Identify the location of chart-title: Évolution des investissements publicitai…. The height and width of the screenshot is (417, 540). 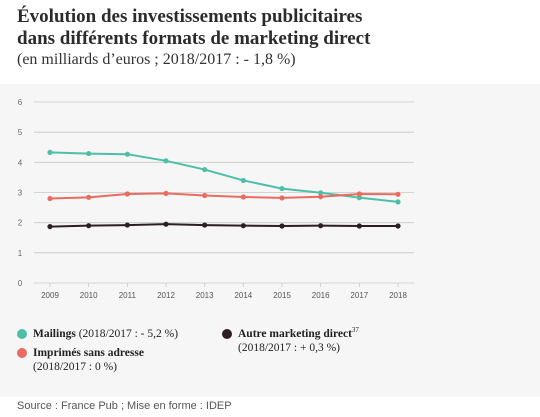
(272, 28).